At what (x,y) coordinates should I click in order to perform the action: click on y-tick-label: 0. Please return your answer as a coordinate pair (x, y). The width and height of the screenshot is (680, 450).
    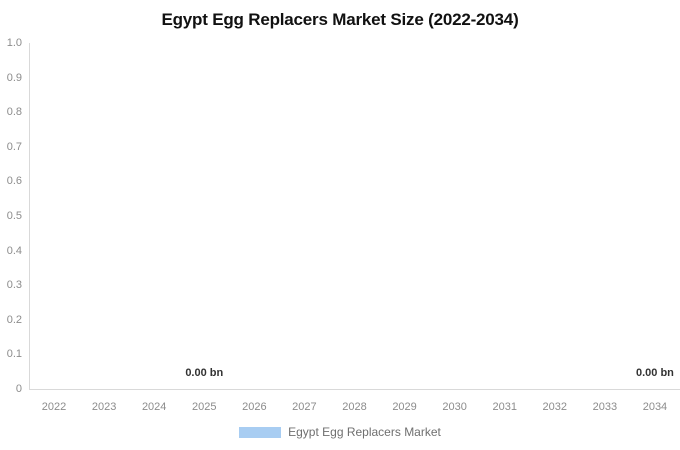
    Looking at the image, I should click on (18, 389).